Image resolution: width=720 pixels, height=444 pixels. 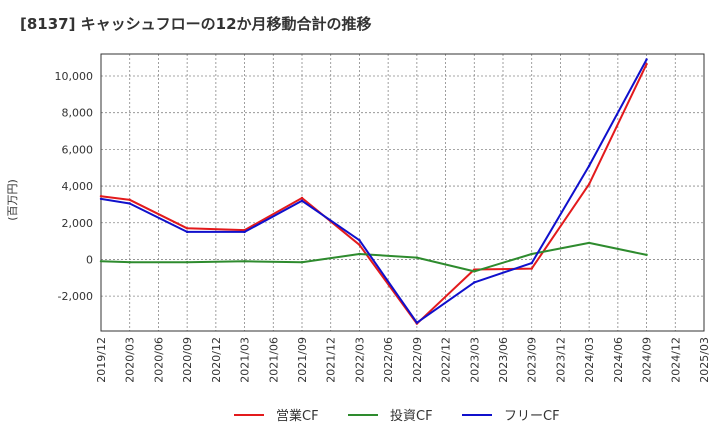 I want to click on y-tick-label: 0, so click(x=89, y=259).